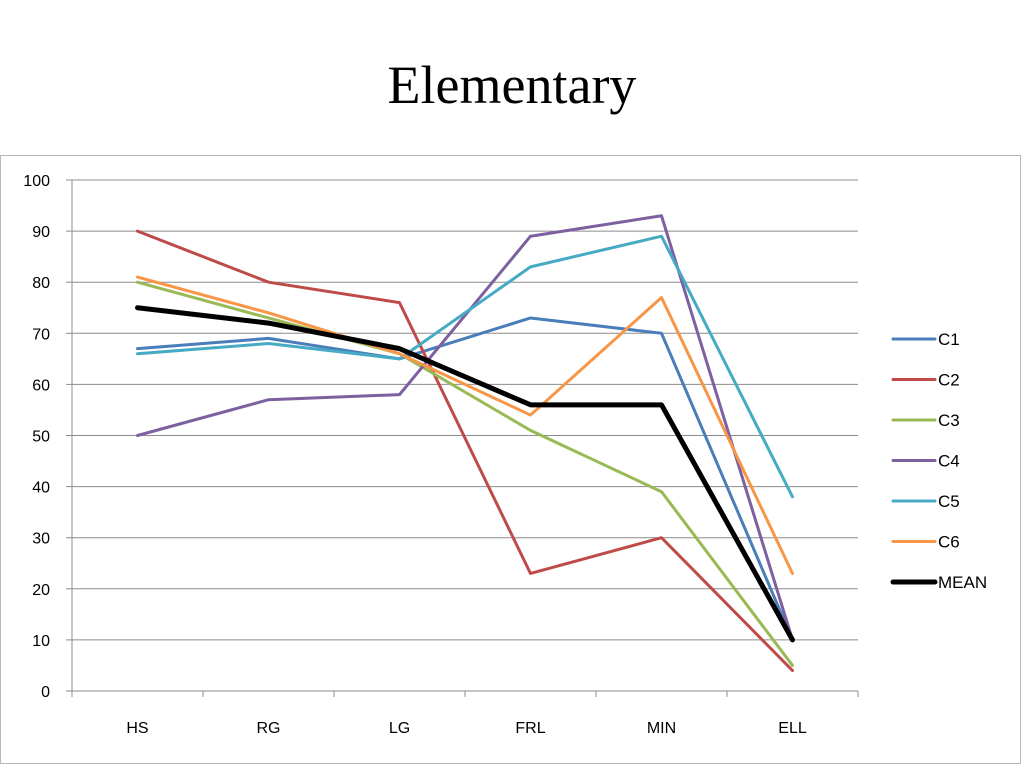 The width and height of the screenshot is (1024, 768). I want to click on legend-label-c5: C5, so click(949, 501).